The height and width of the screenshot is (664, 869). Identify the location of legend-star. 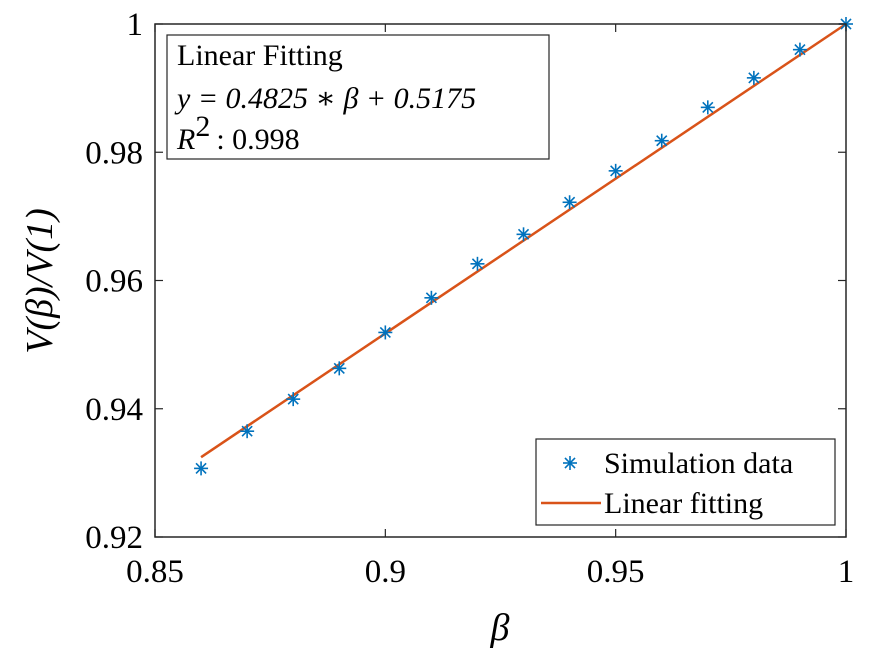
(570, 463).